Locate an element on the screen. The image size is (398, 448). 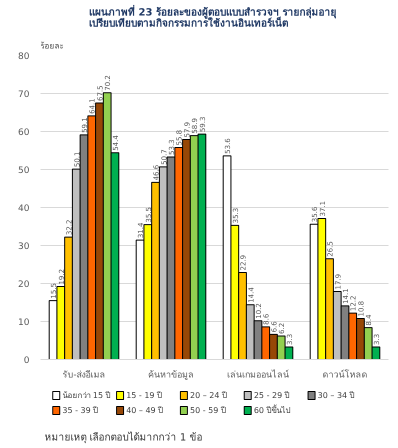
y-axis-title: ร้อยละ is located at coordinates (52, 46).